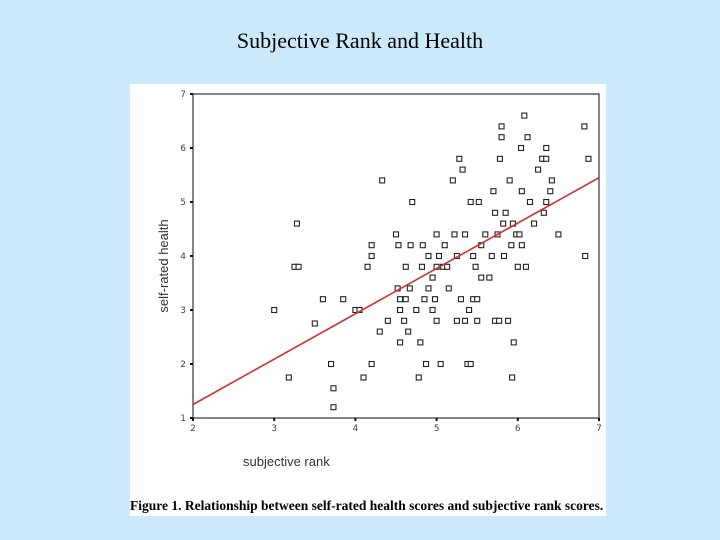 Image resolution: width=720 pixels, height=540 pixels. What do you see at coordinates (193, 429) in the screenshot?
I see `x-tick-label: 2` at bounding box center [193, 429].